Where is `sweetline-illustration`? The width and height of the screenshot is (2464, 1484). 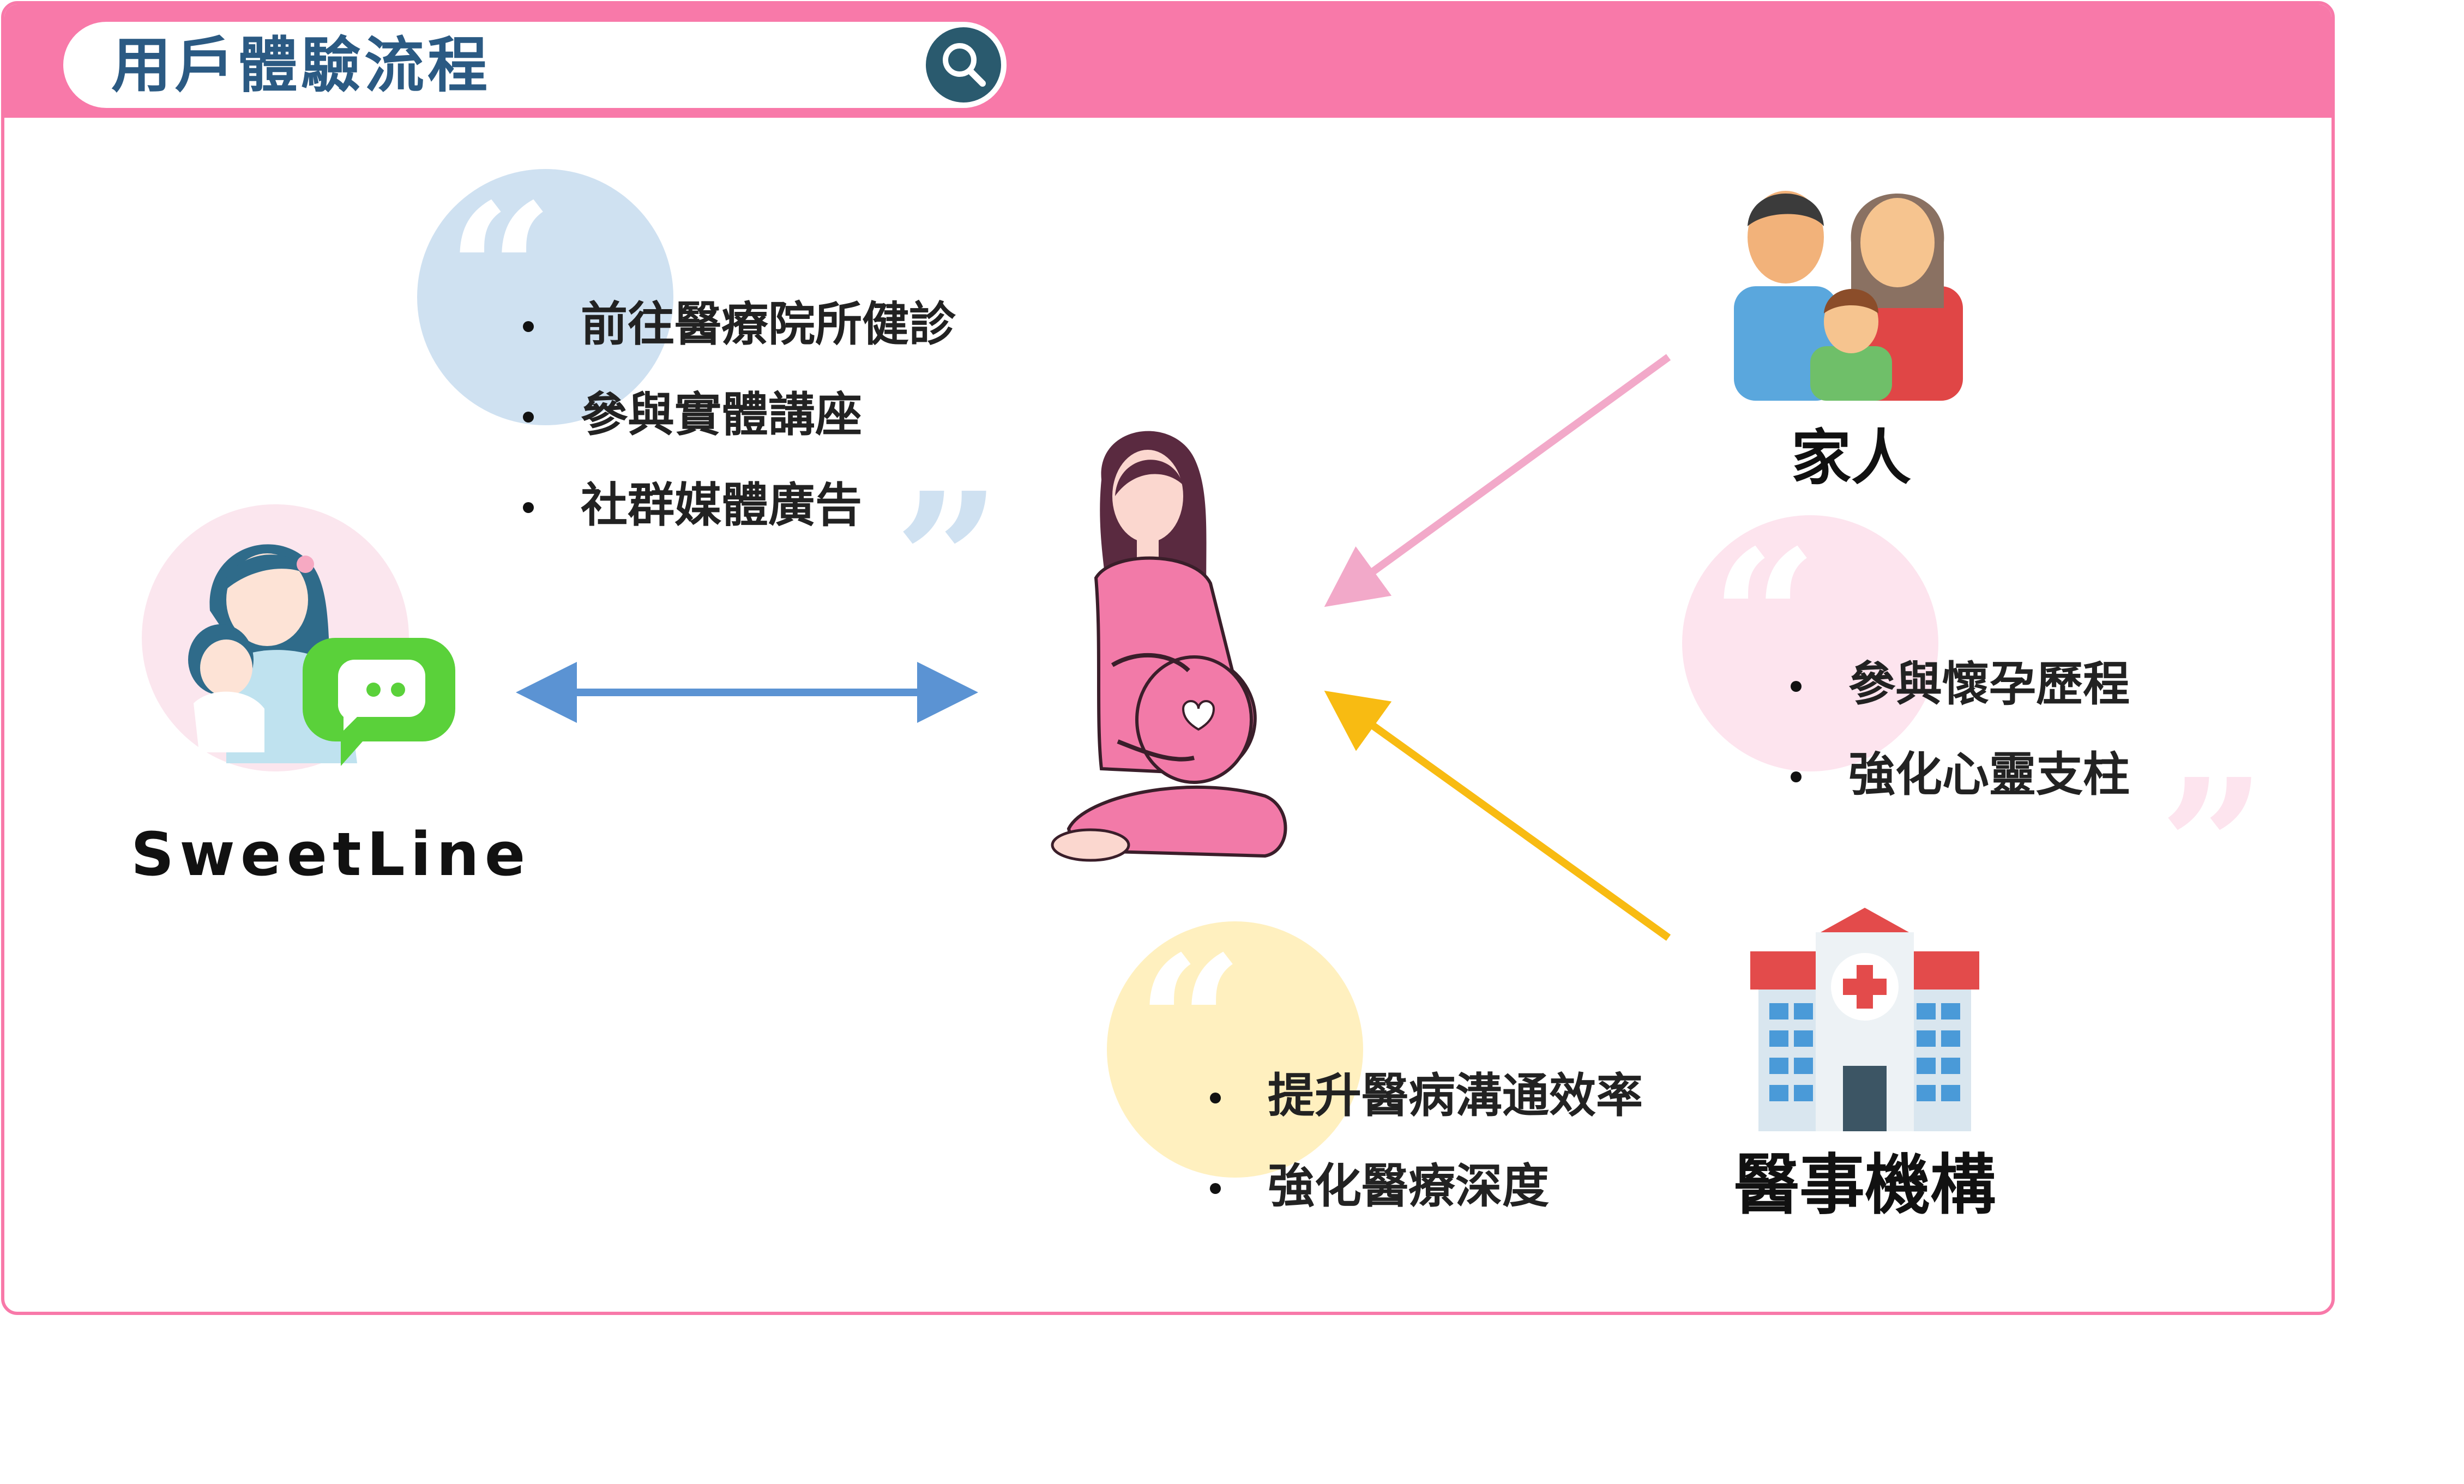 sweetline-illustration is located at coordinates (298, 637).